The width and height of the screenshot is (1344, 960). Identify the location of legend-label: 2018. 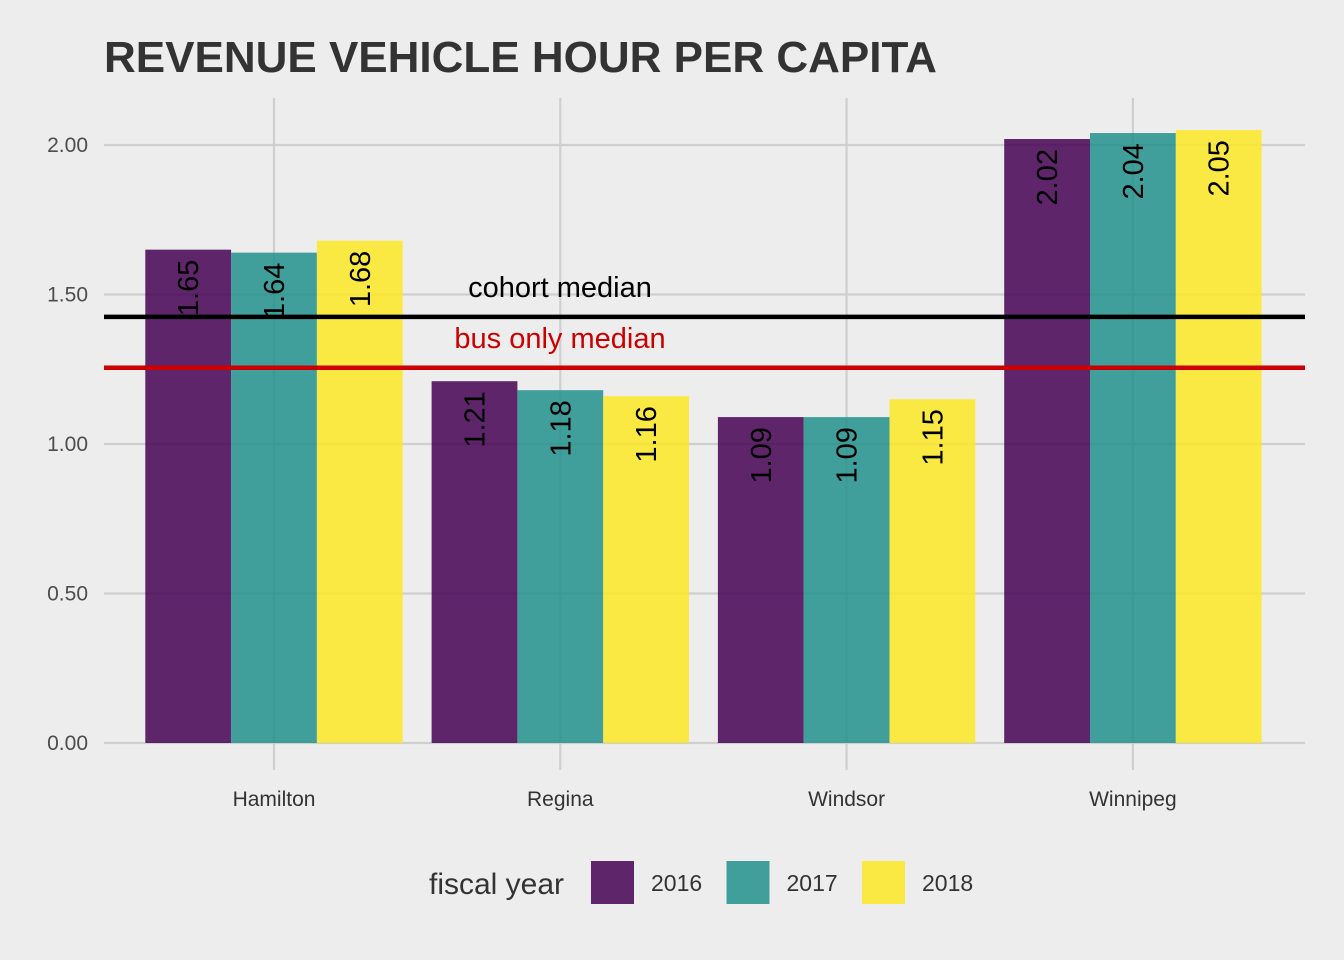
(947, 883).